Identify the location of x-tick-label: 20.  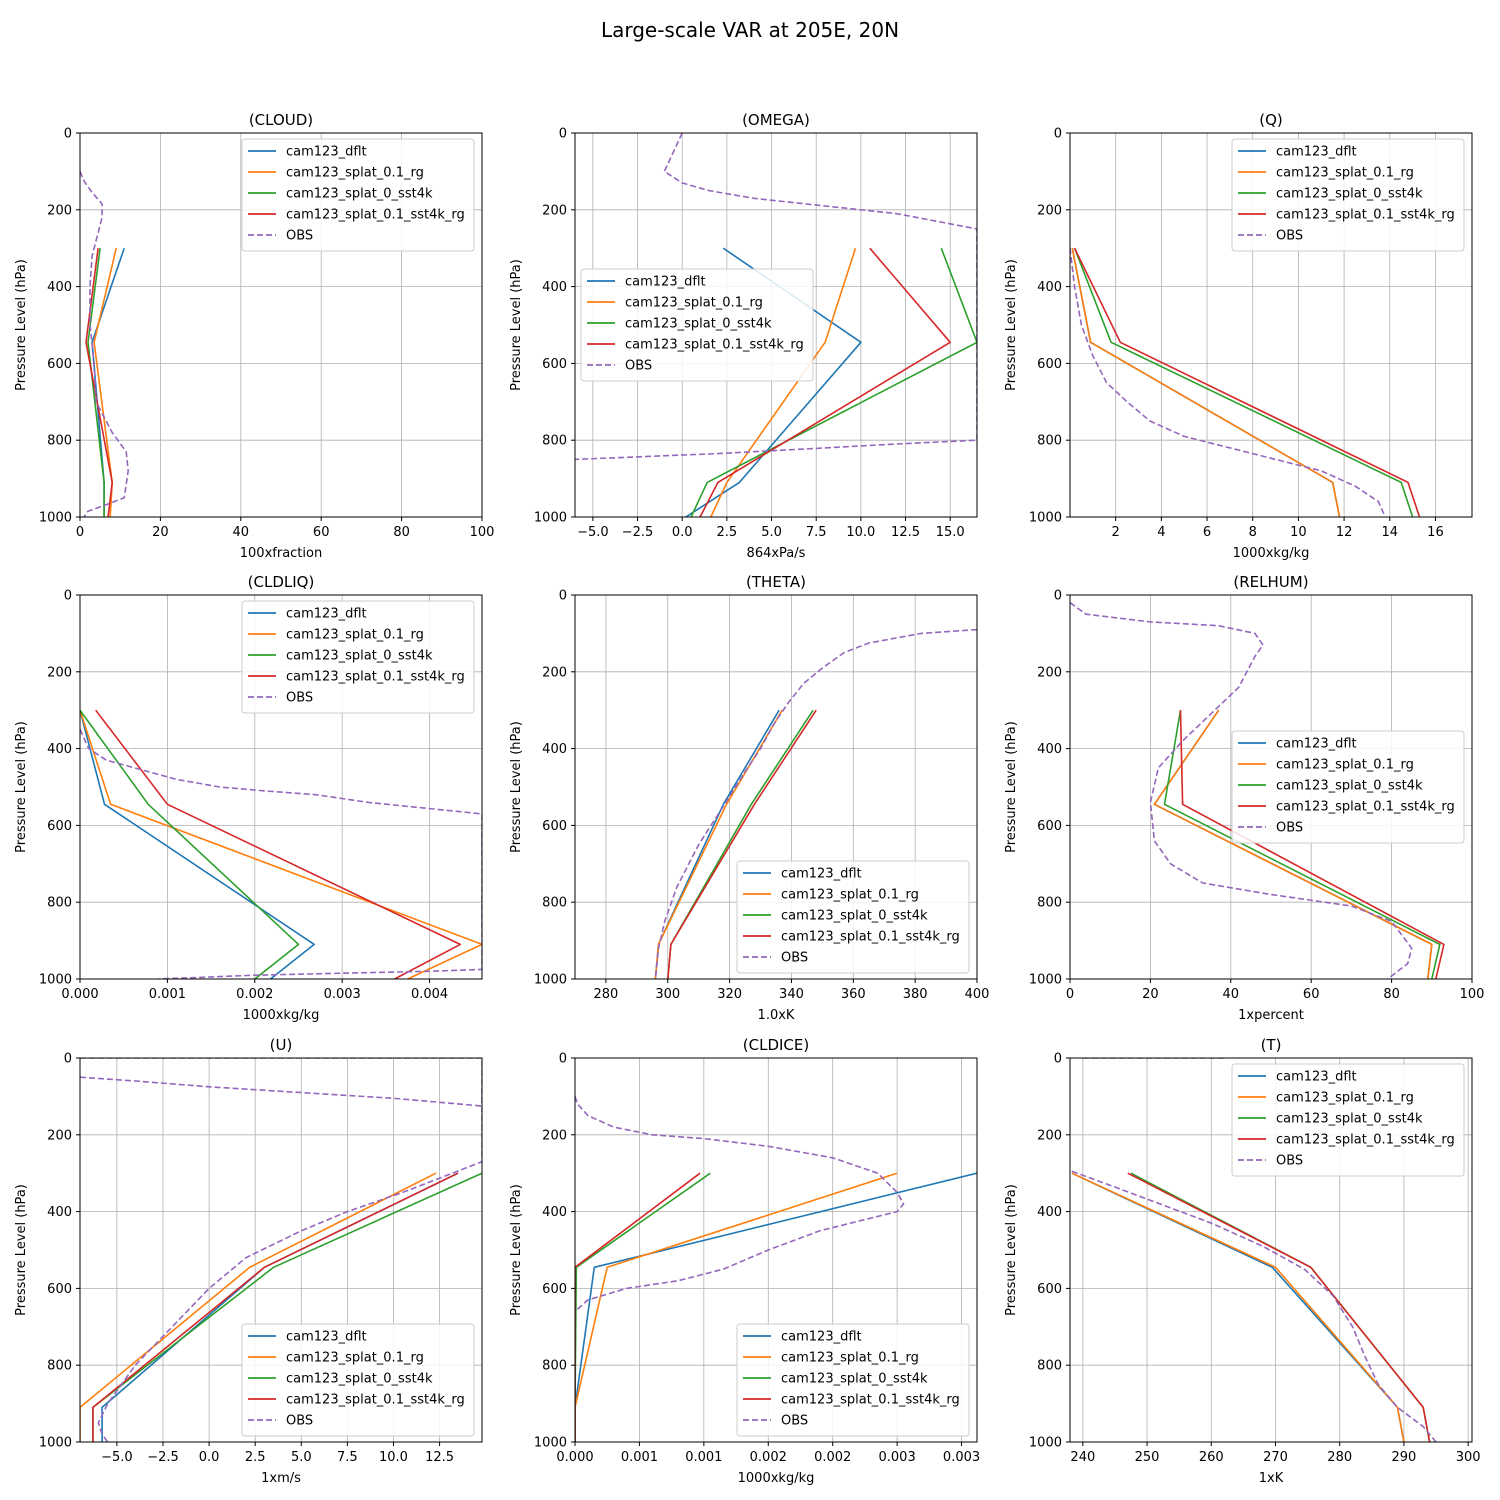
(1150, 994).